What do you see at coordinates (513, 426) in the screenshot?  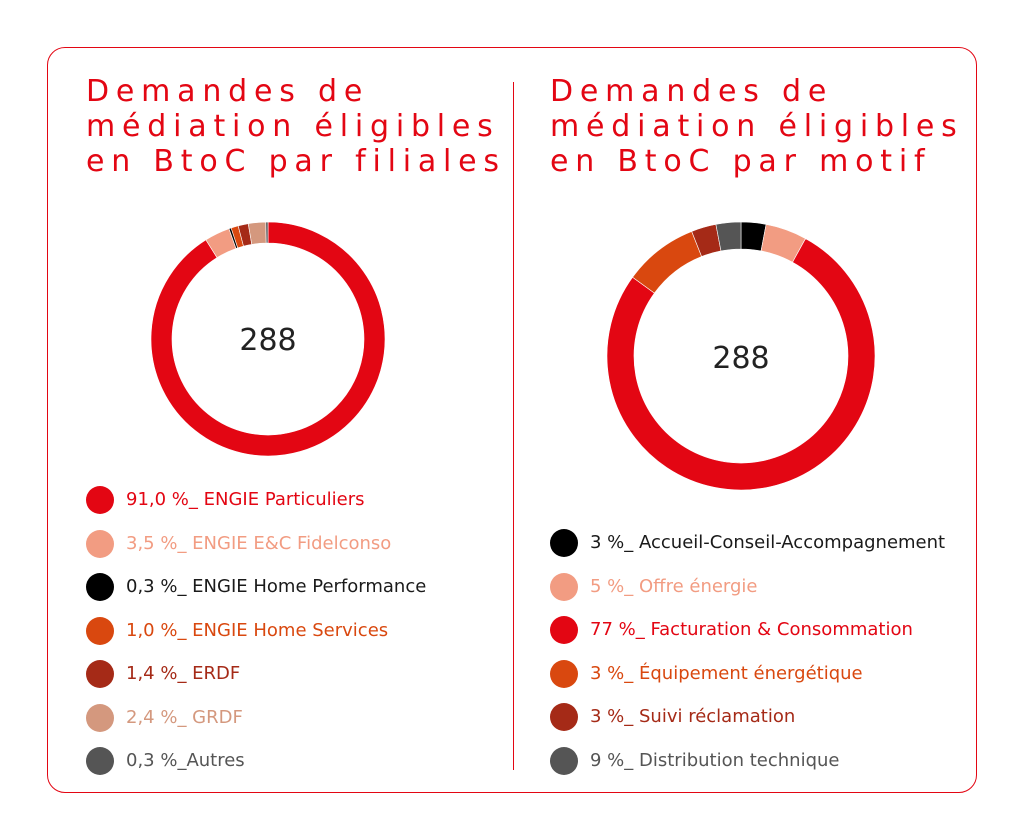 I see `panel-divider` at bounding box center [513, 426].